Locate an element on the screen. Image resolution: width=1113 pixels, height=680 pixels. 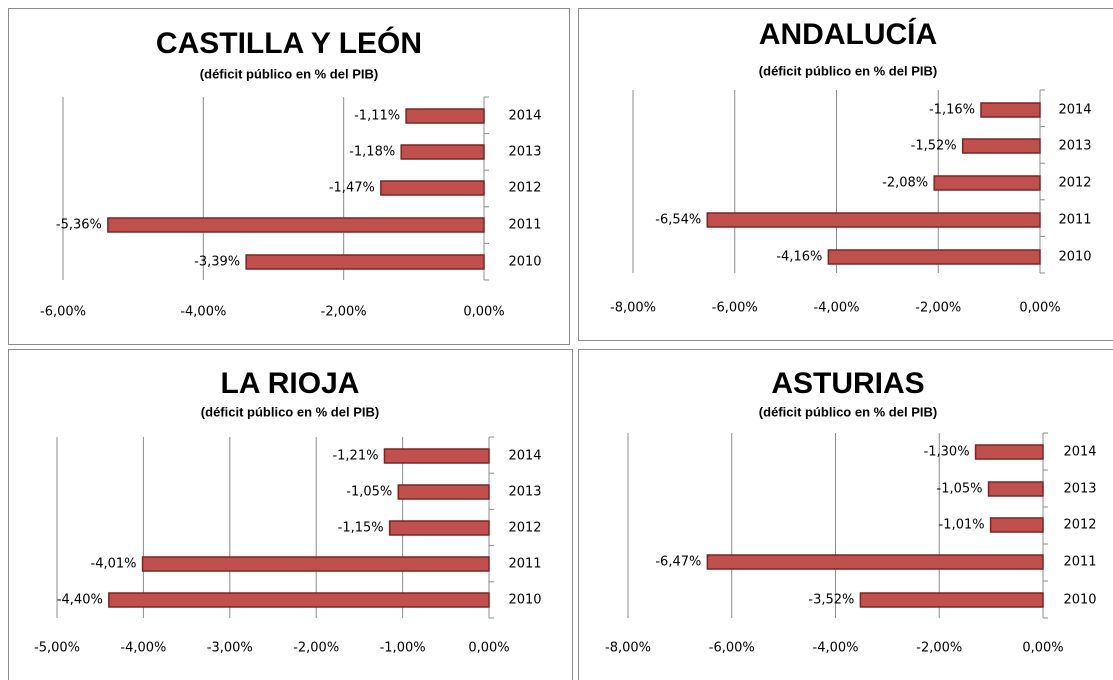
data-label: -2,08% is located at coordinates (905, 183).